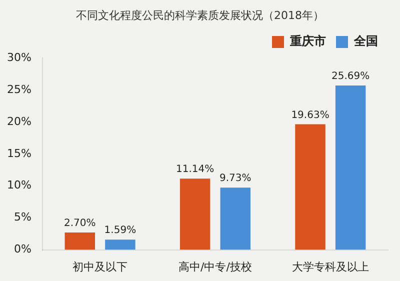 The height and width of the screenshot is (281, 400). What do you see at coordinates (195, 170) in the screenshot?
I see `data-label: 11.14%` at bounding box center [195, 170].